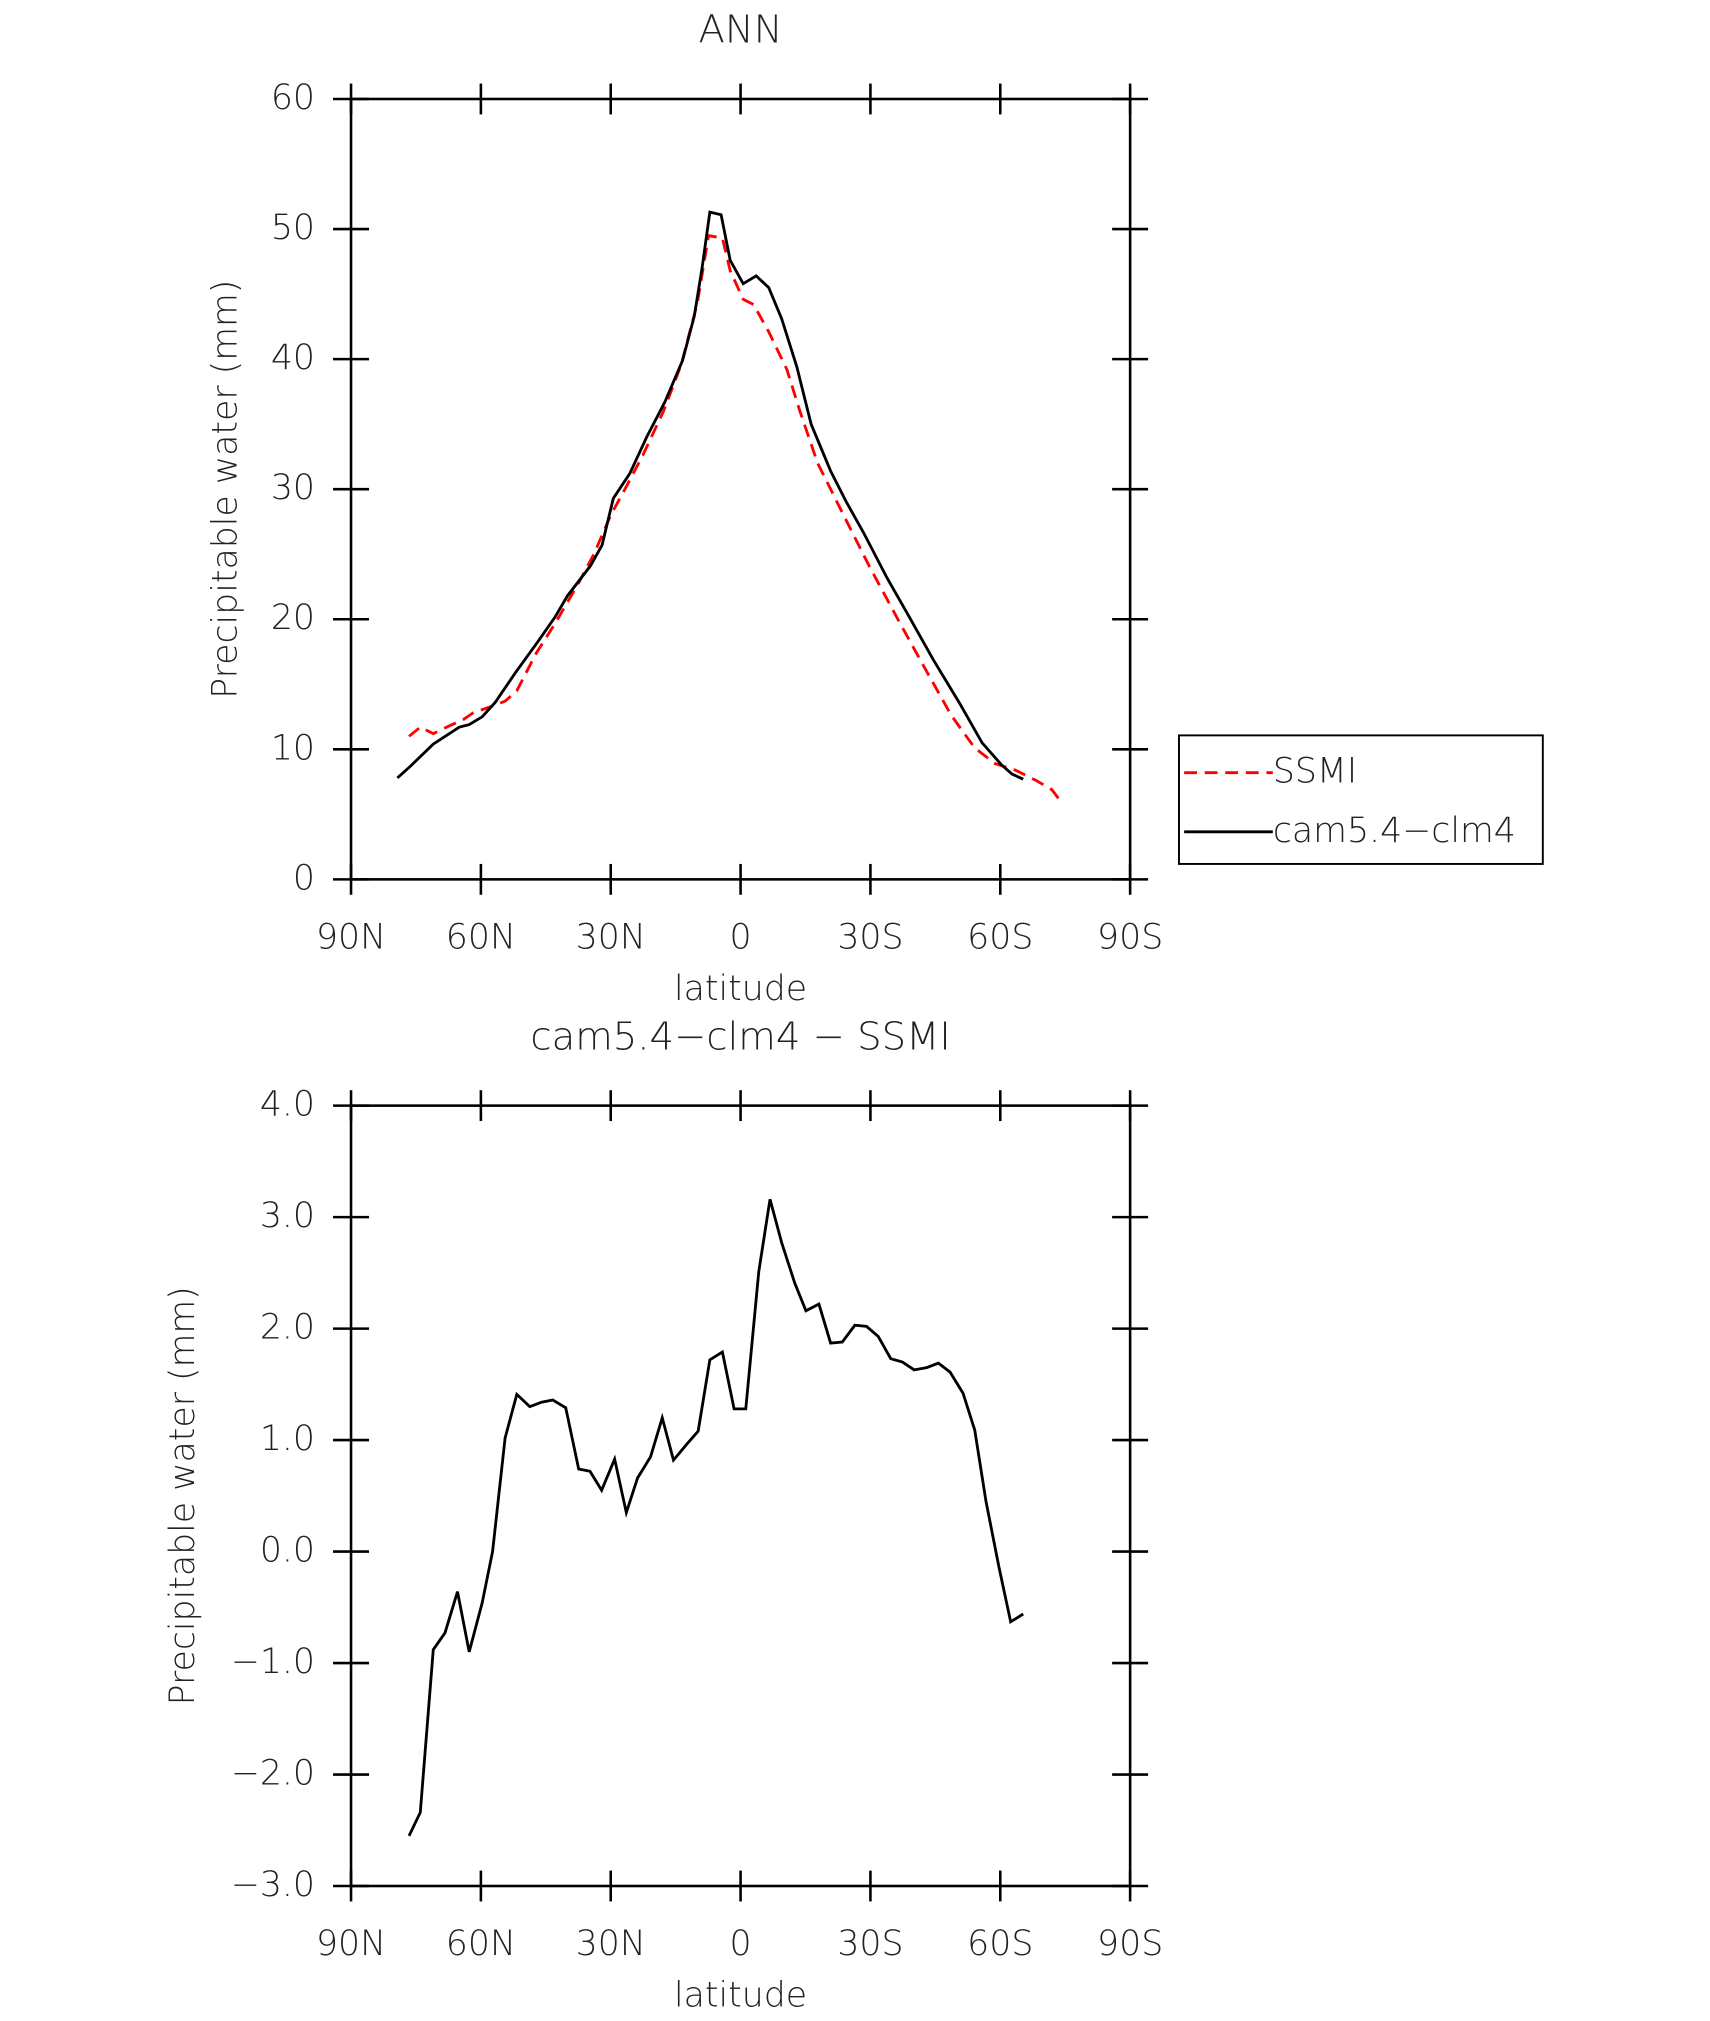  I want to click on y-tick-label: −2.0, so click(273, 1774).